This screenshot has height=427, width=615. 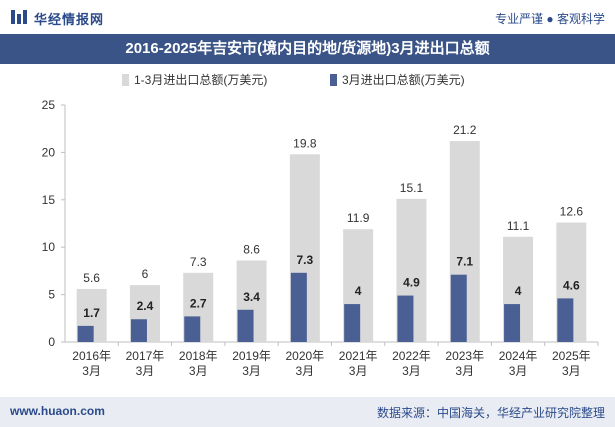 I want to click on y-tick-label: 20, so click(x=49, y=152).